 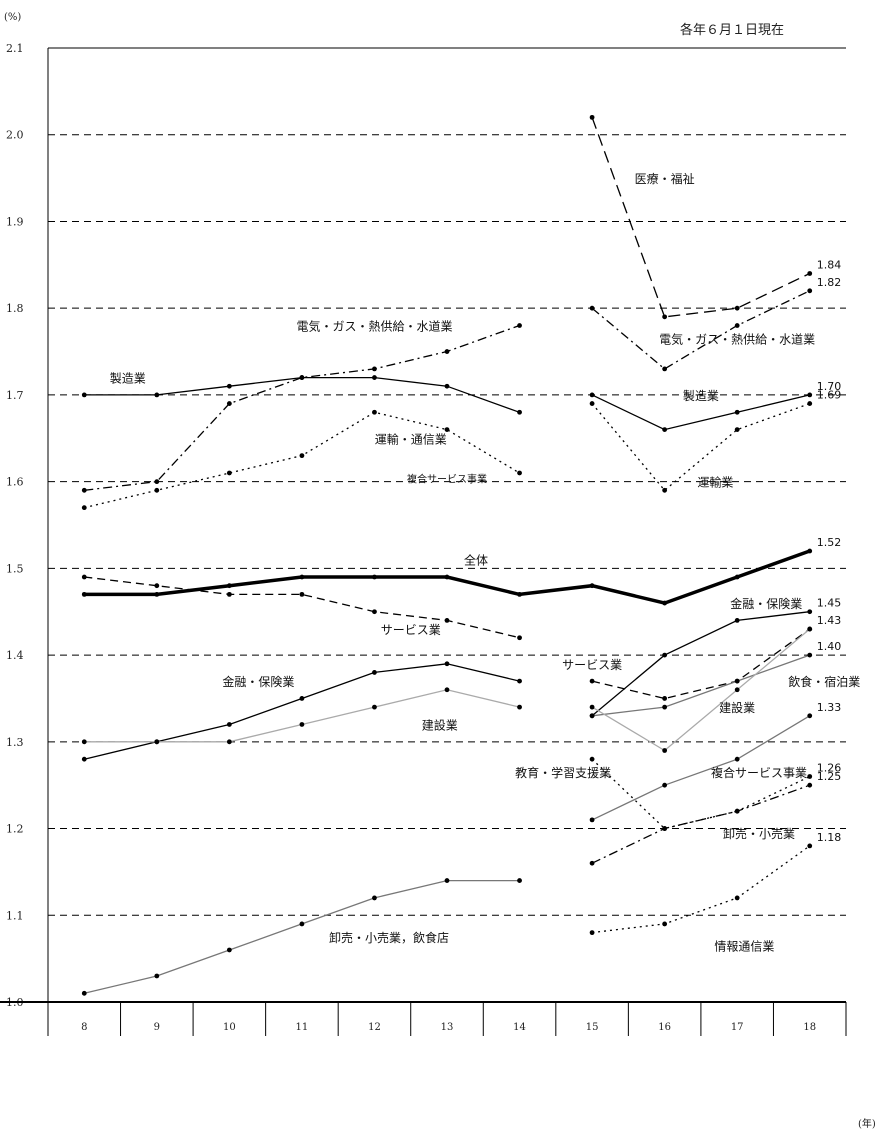 I want to click on series-annotation: 建設業, so click(x=737, y=707).